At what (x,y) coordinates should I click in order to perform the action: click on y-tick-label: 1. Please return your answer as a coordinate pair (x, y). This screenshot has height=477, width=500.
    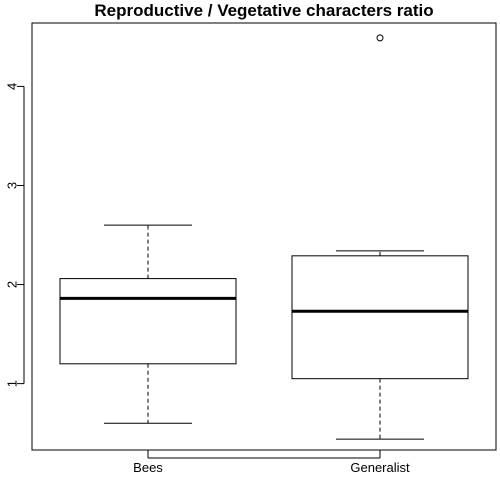
    Looking at the image, I should click on (11, 383).